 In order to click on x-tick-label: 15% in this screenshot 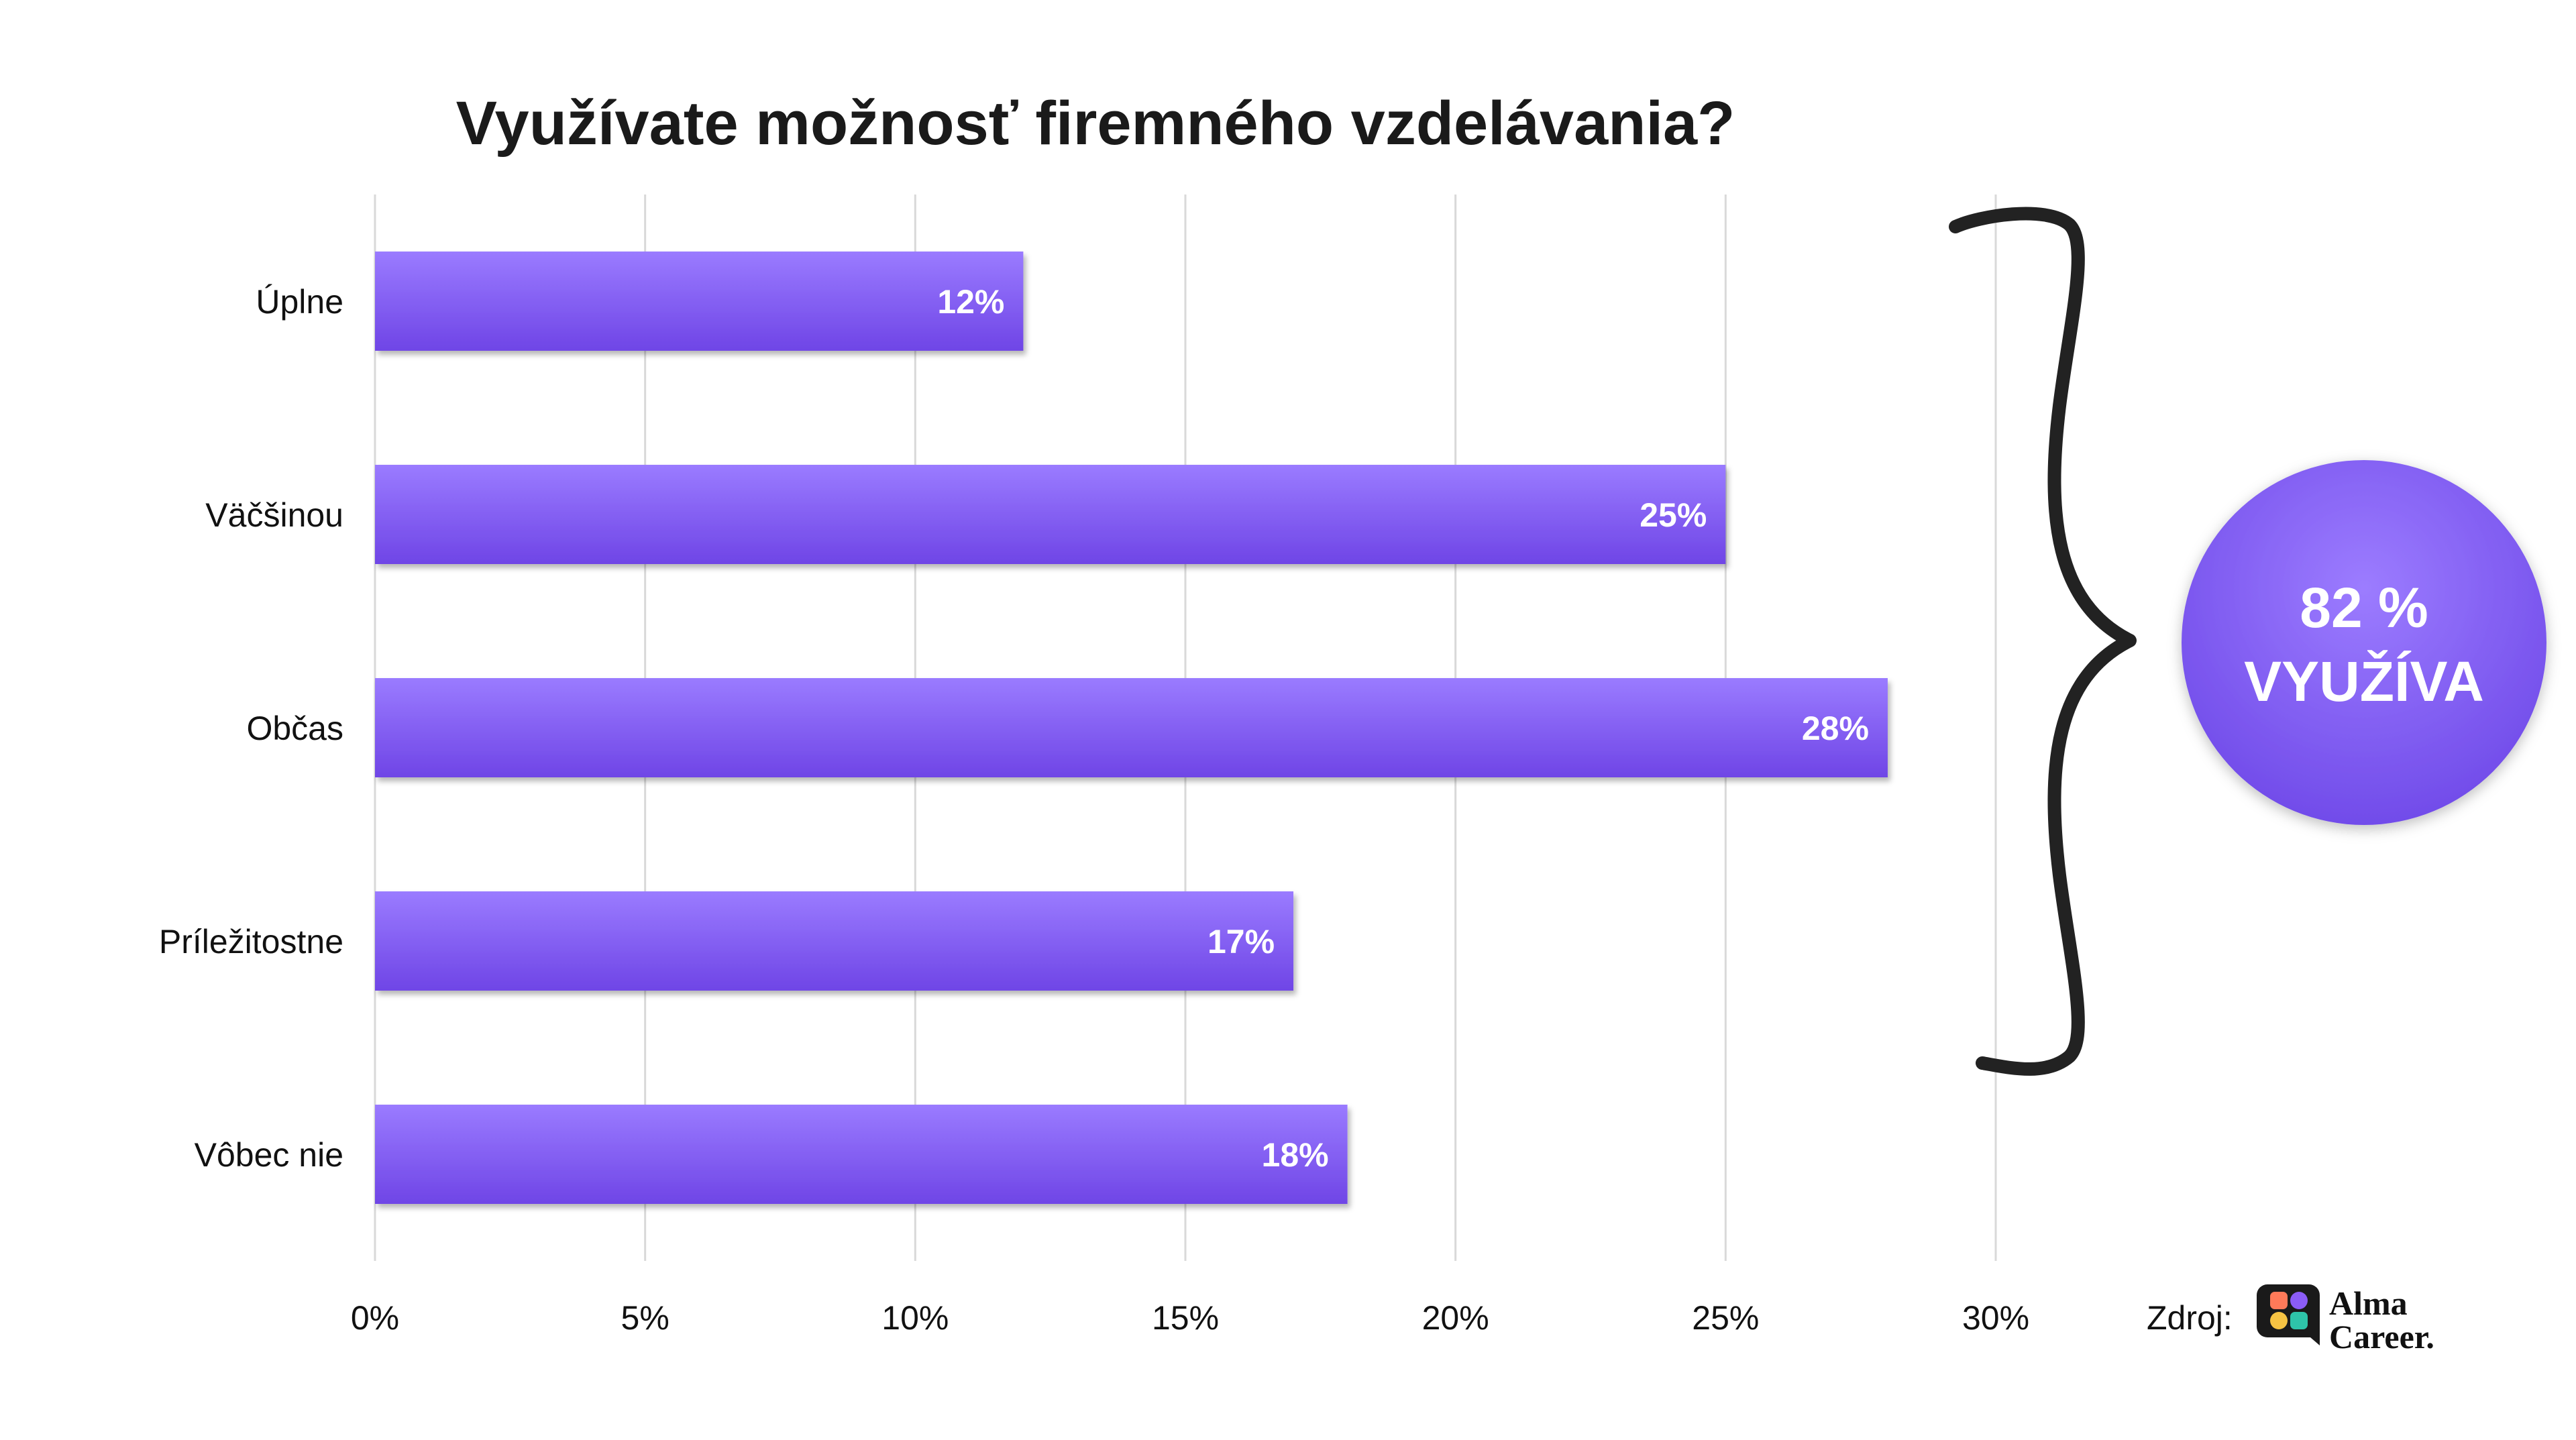, I will do `click(1185, 1318)`.